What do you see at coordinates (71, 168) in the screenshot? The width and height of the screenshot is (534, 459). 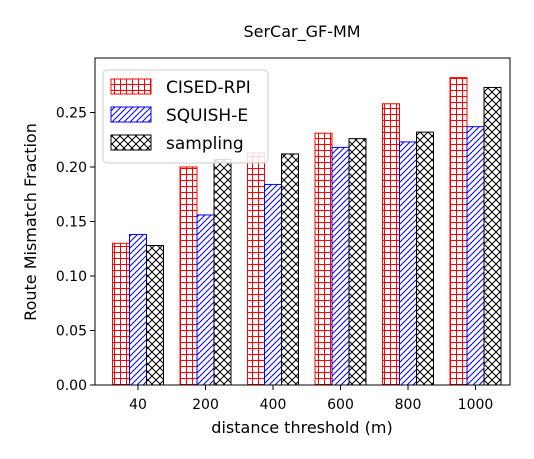 I see `y-tick-label: 0.20` at bounding box center [71, 168].